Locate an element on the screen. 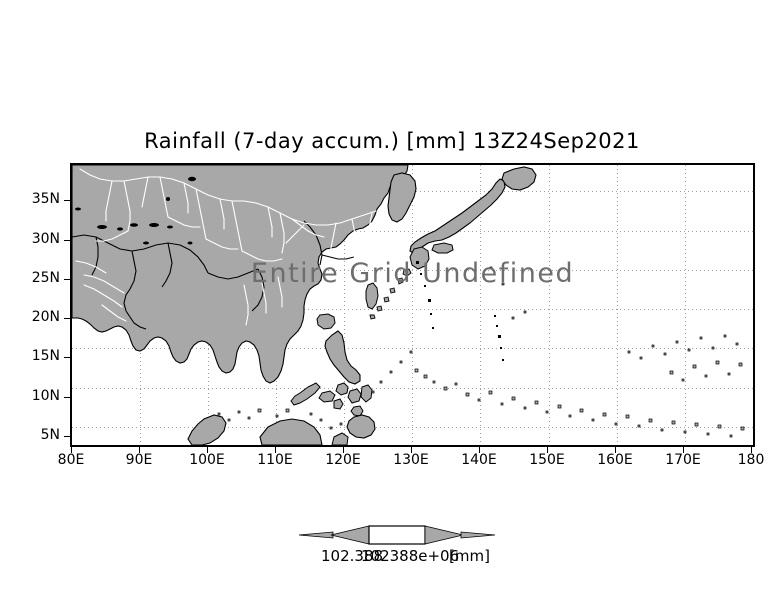 This screenshot has height=612, width=784. ytick-35n is located at coordinates (67, 200).